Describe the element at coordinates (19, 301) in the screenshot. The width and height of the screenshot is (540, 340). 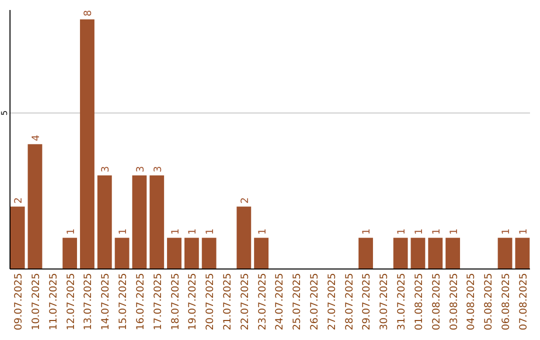
I see `x-tick-label: 09.07.2025` at that location.